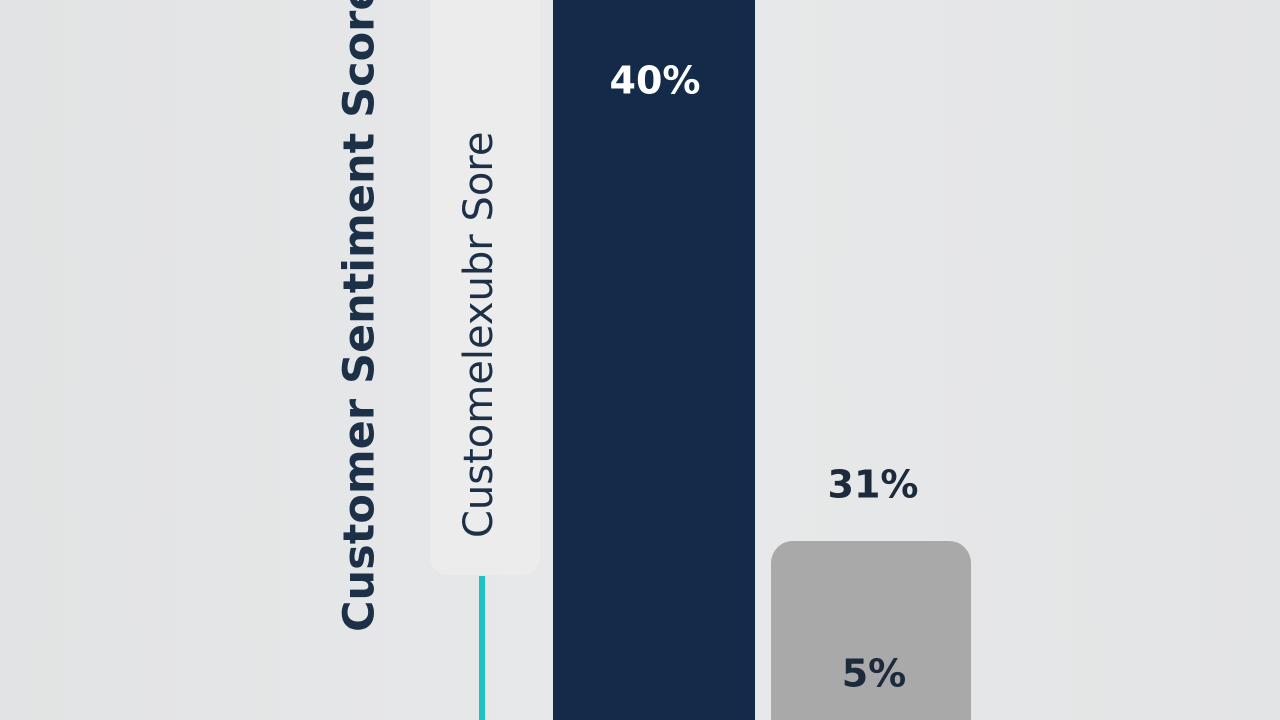 This screenshot has width=1280, height=720. I want to click on bar-label: 31%, so click(873, 485).